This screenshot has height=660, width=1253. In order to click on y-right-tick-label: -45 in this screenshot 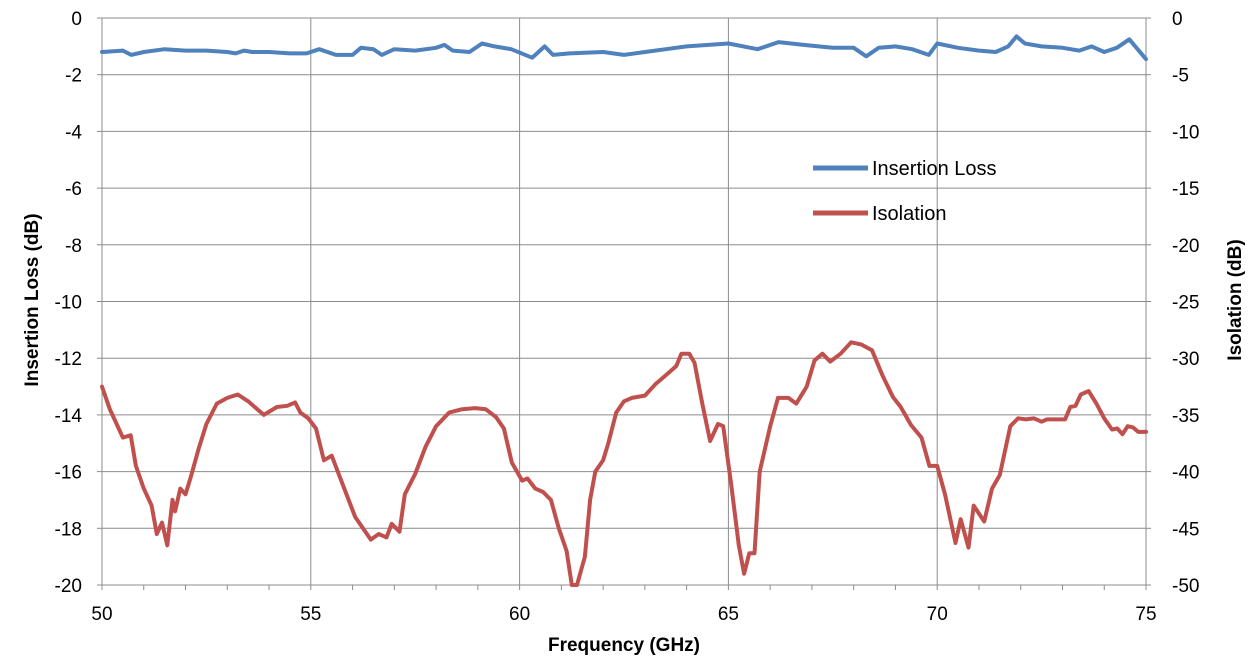, I will do `click(1185, 529)`.